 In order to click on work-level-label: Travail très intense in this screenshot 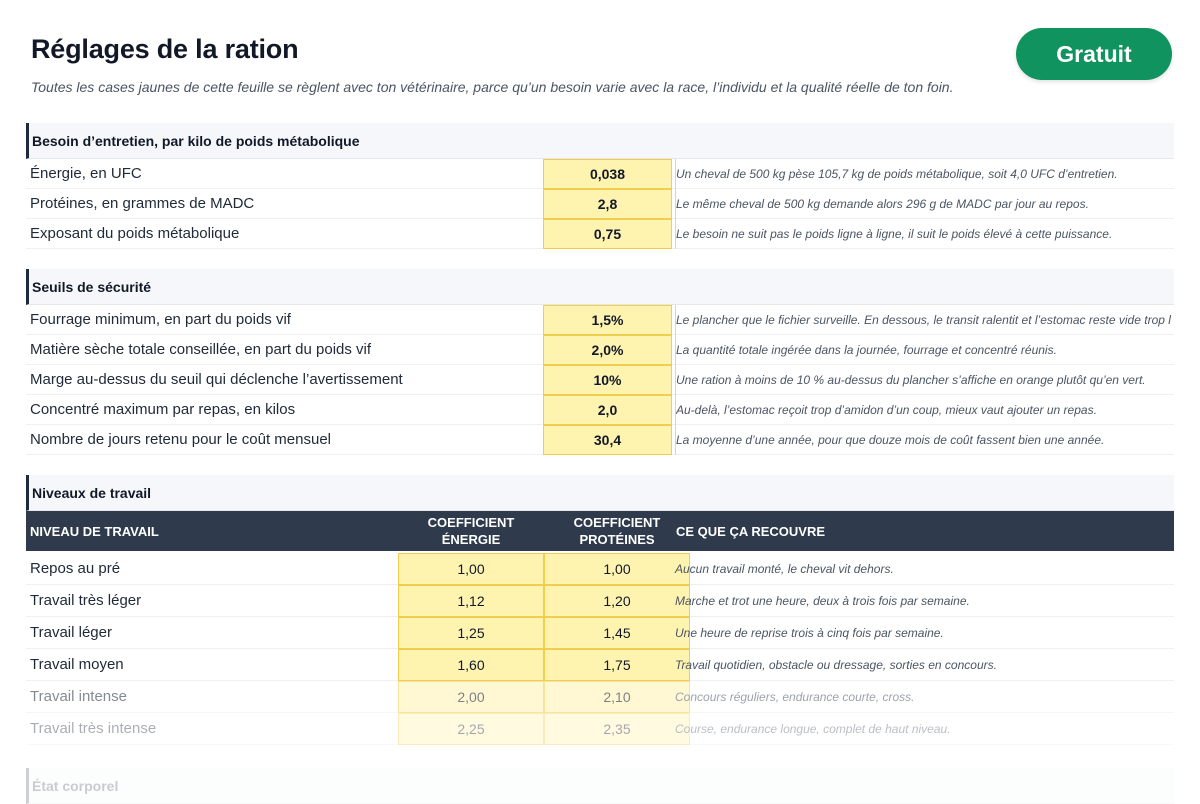, I will do `click(93, 728)`.